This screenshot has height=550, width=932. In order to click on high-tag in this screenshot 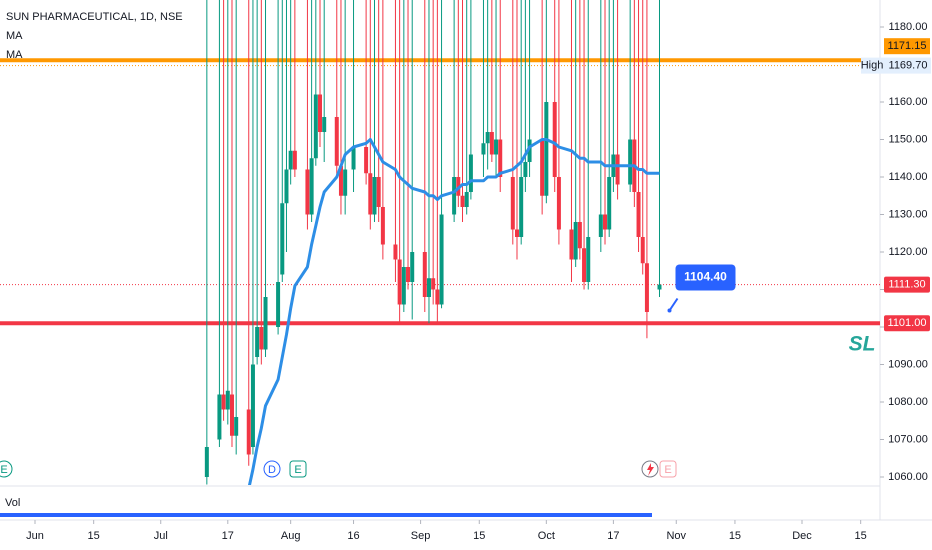, I will do `click(896, 65)`.